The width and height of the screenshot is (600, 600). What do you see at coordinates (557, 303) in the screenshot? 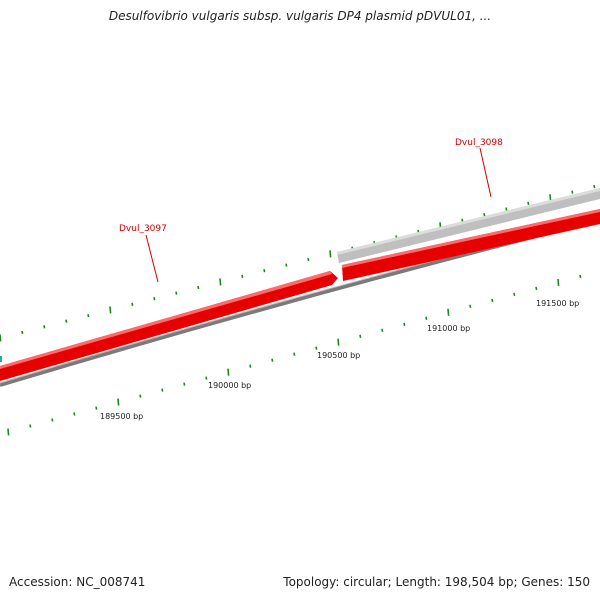
I see `position-label-191500: 191500 bp` at bounding box center [557, 303].